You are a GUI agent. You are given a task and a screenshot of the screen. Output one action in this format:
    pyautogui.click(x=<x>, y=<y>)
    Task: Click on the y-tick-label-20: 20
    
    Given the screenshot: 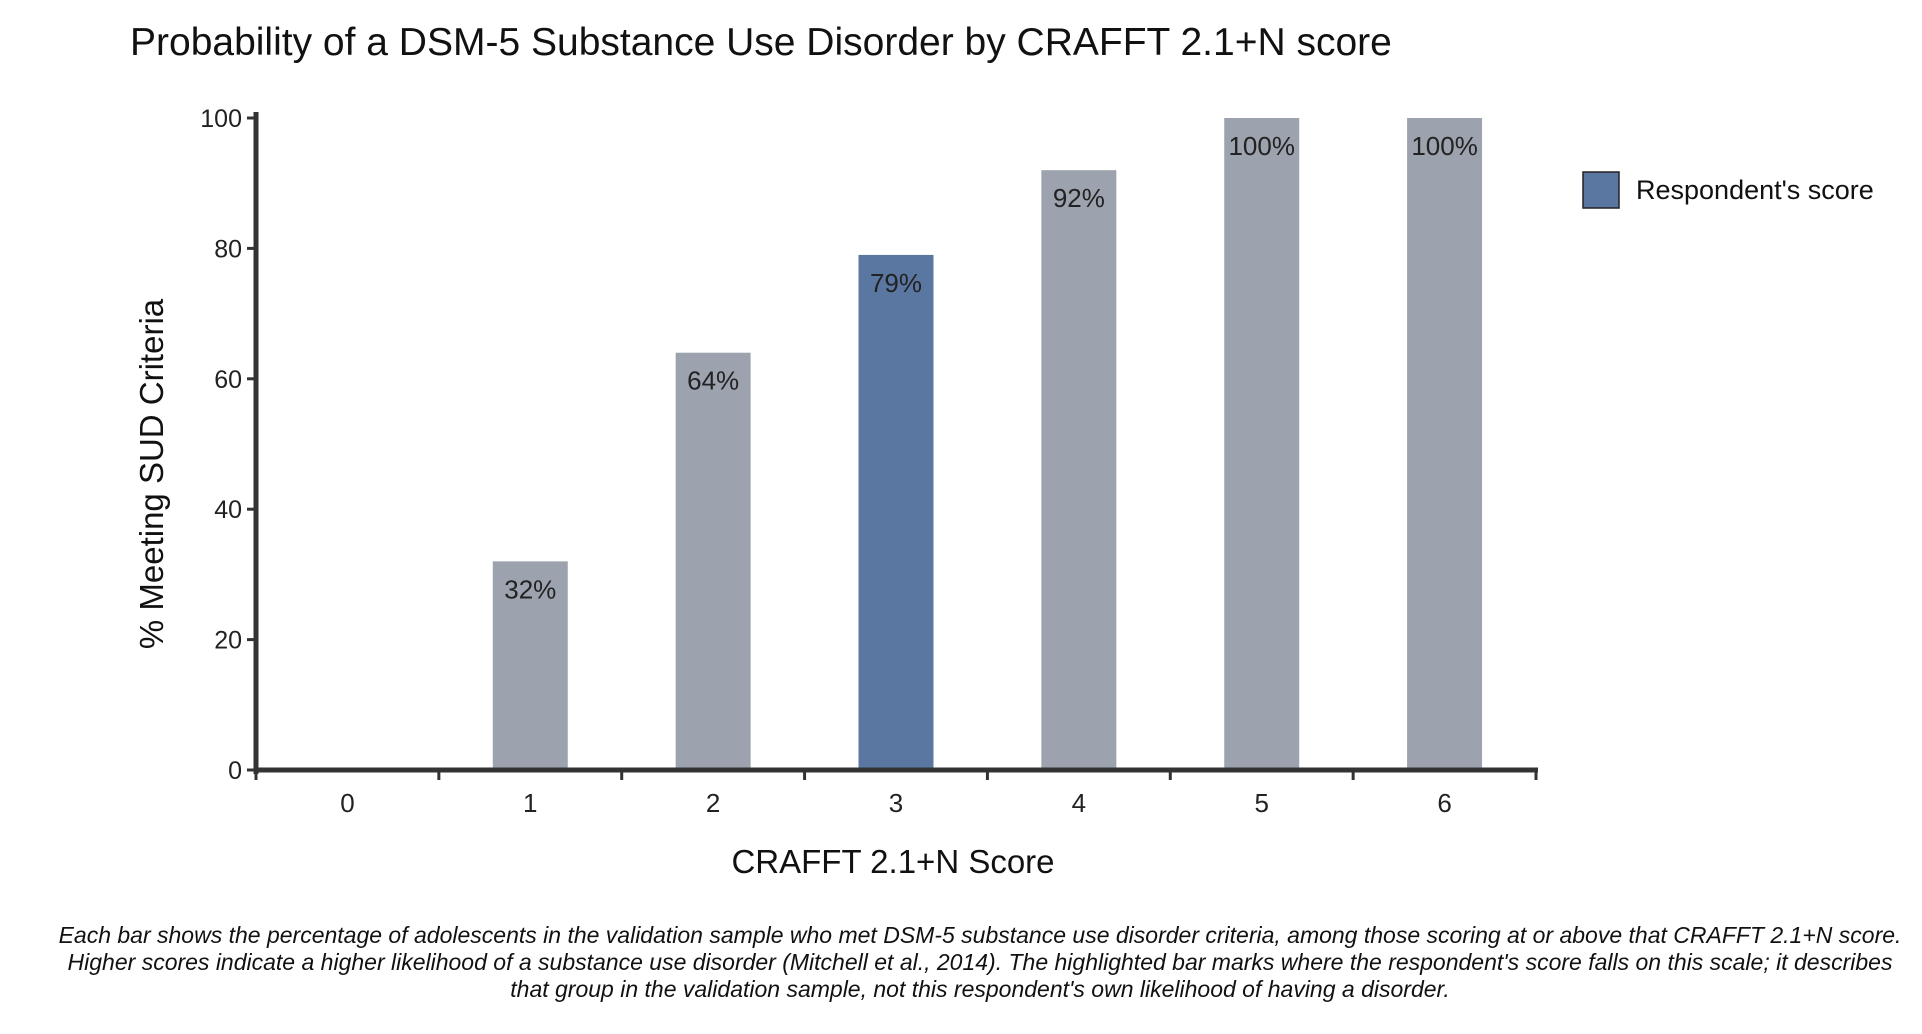 What is the action you would take?
    pyautogui.click(x=228, y=641)
    